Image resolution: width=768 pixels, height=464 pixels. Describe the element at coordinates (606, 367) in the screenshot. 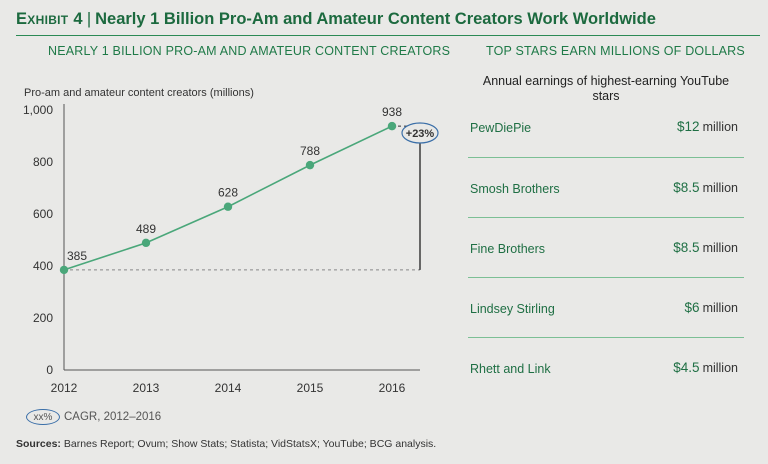

I see `table-row: Rhett and Link $4.5 million` at that location.